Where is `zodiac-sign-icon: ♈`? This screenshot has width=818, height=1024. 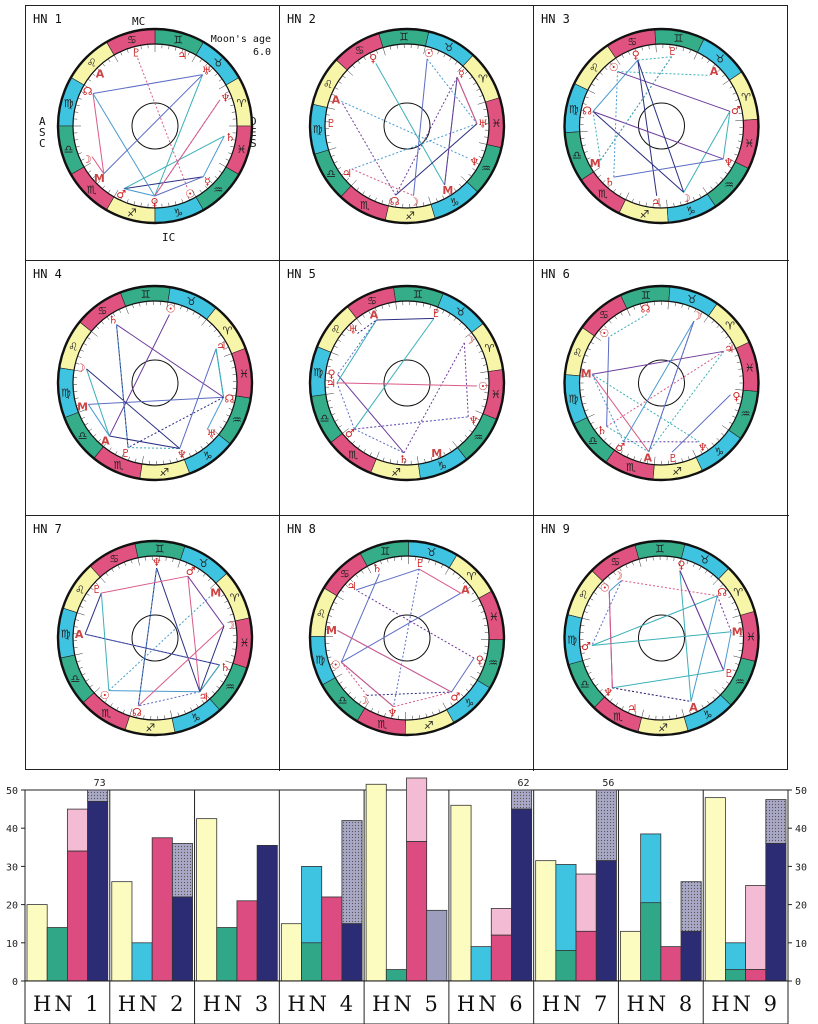 zodiac-sign-icon: ♈ is located at coordinates (242, 103).